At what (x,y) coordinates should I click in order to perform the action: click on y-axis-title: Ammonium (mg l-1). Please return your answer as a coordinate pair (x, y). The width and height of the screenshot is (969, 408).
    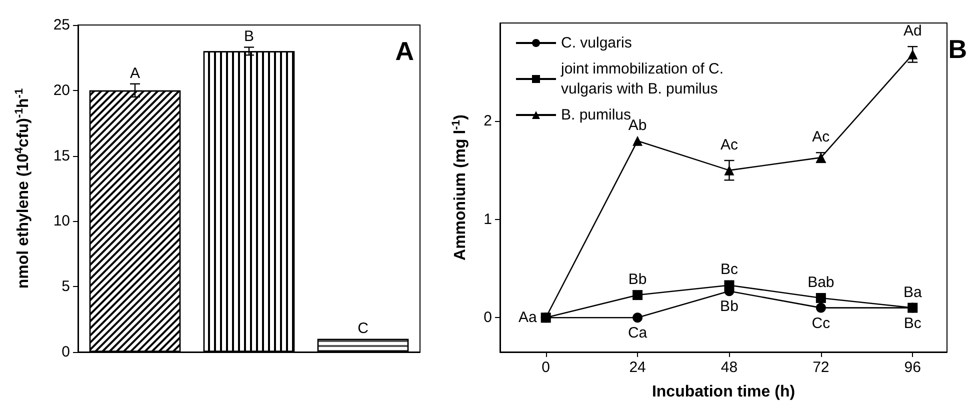
    Looking at the image, I should click on (459, 187).